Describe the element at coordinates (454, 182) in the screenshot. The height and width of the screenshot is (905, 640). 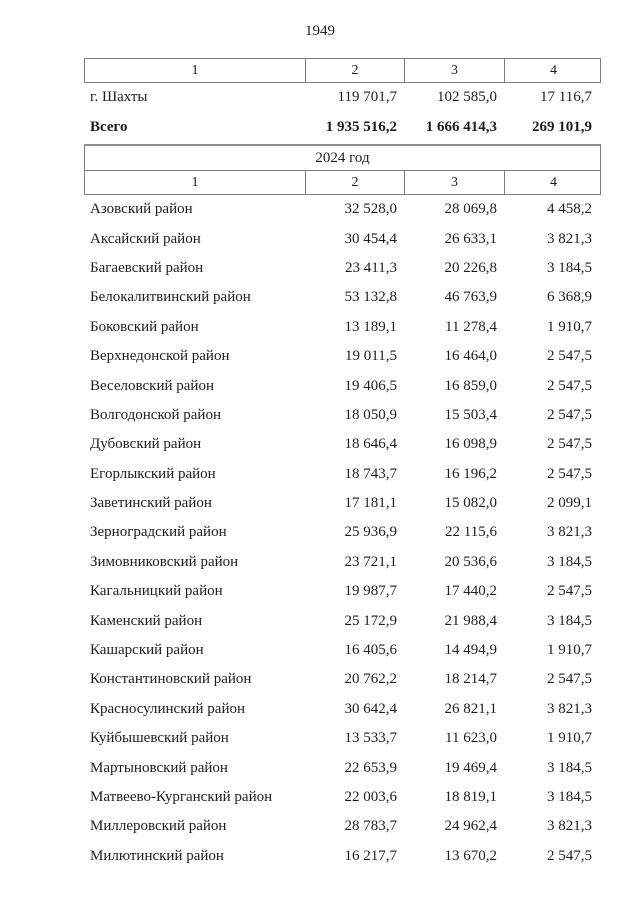
I see `table2-header-col3: 3` at that location.